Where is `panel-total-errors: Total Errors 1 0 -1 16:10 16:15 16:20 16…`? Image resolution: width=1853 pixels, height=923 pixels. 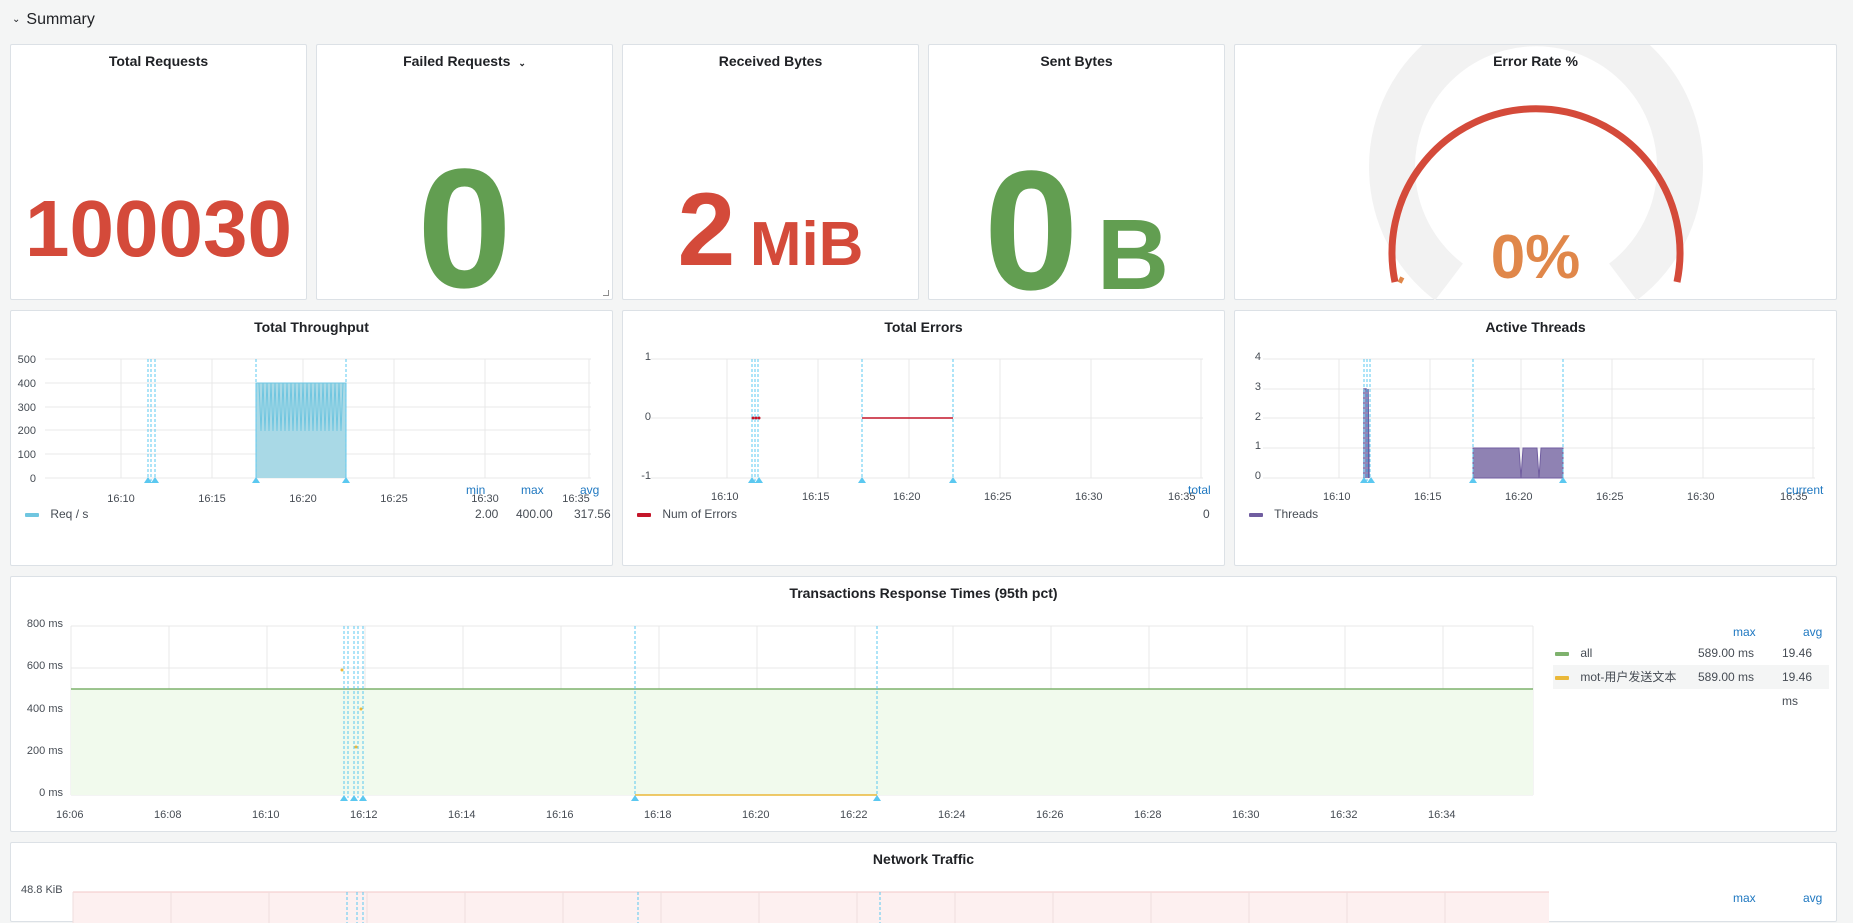 panel-total-errors: Total Errors 1 0 -1 16:10 16:15 16:20 16… is located at coordinates (923, 438).